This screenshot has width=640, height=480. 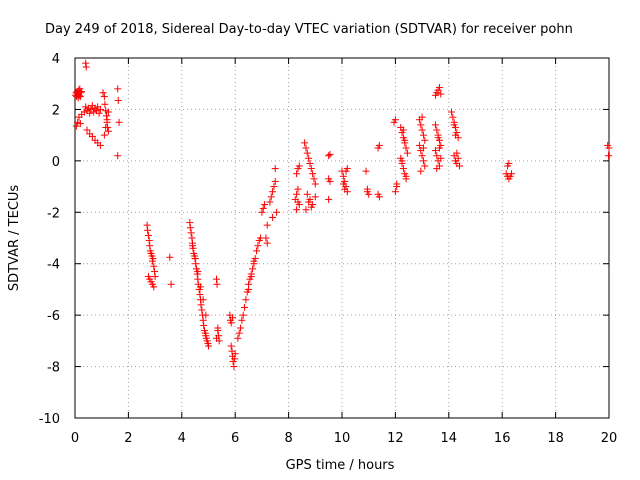 What do you see at coordinates (56, 59) in the screenshot?
I see `y-tick-label: 4` at bounding box center [56, 59].